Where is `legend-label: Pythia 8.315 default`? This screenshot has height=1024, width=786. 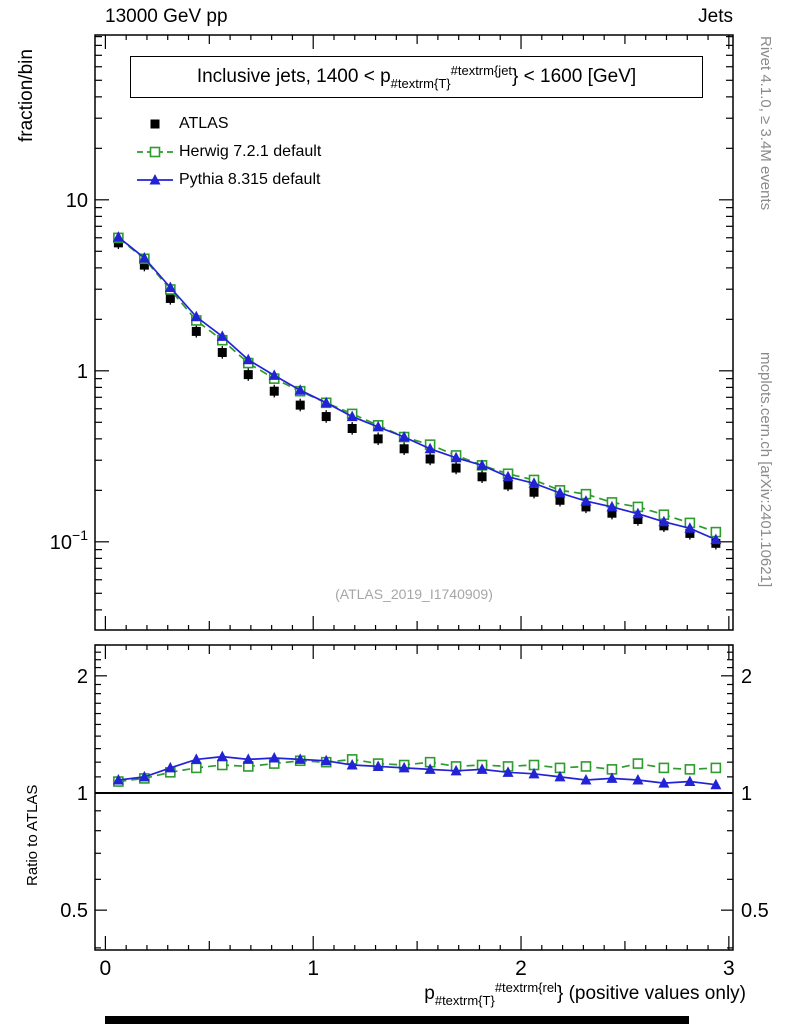 legend-label: Pythia 8.315 default is located at coordinates (250, 179).